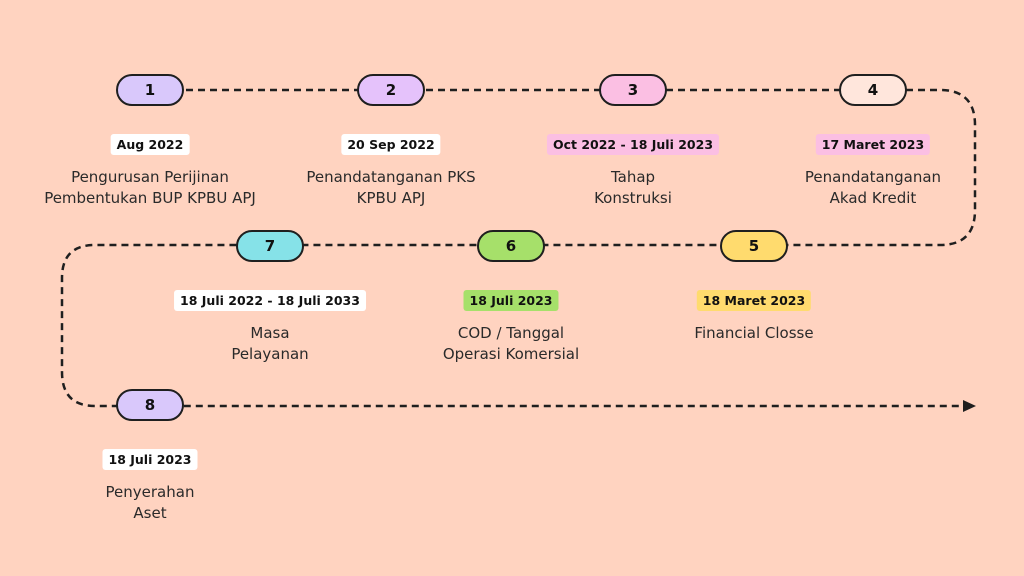 Image resolution: width=1024 pixels, height=576 pixels. I want to click on milestone-description-line: Konstruksi, so click(633, 198).